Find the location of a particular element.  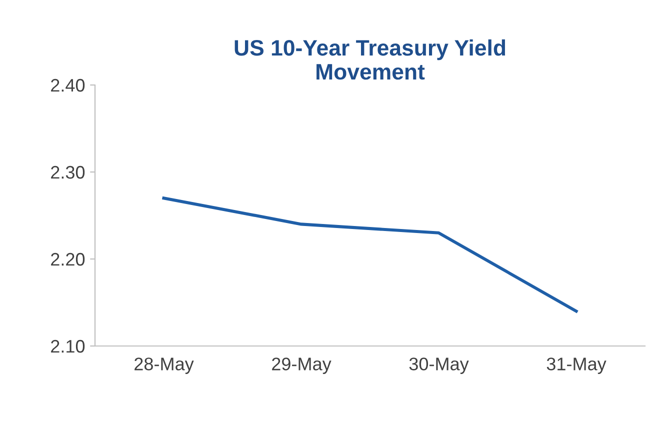

x-tick-label: 29-May is located at coordinates (302, 366).